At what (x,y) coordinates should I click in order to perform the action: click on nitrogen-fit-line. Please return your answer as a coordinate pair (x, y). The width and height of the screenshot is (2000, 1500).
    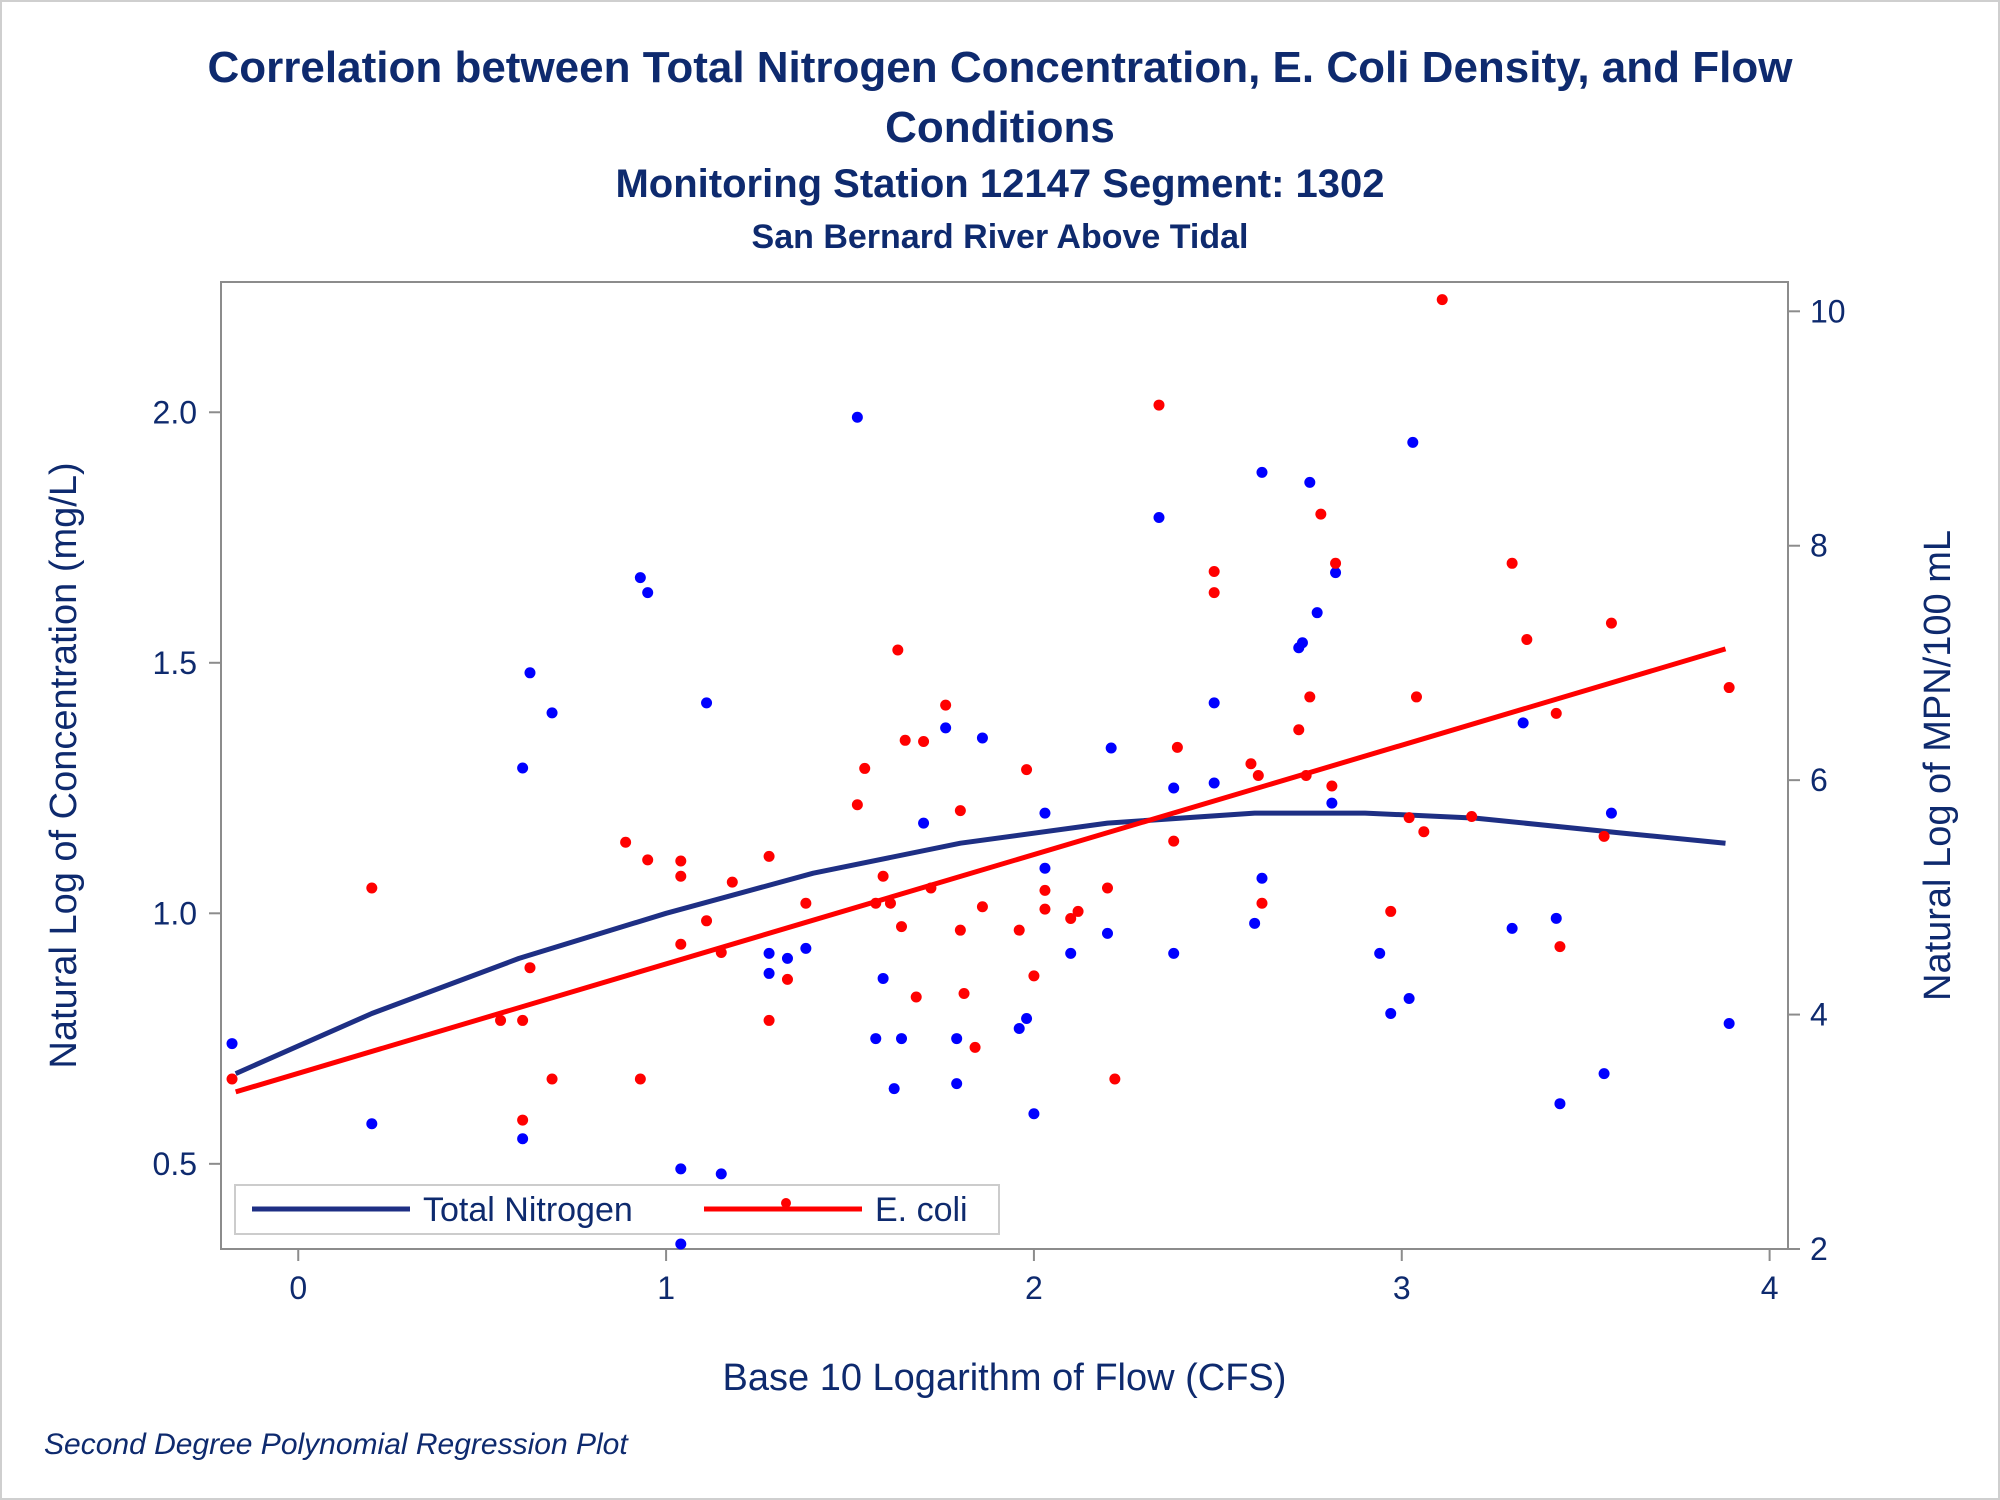
    Looking at the image, I should click on (980, 943).